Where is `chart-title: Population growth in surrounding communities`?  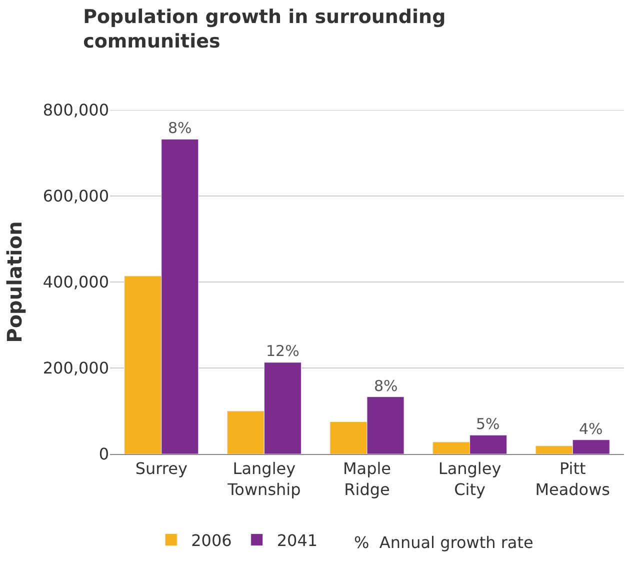
chart-title: Population growth in surrounding communities is located at coordinates (264, 29).